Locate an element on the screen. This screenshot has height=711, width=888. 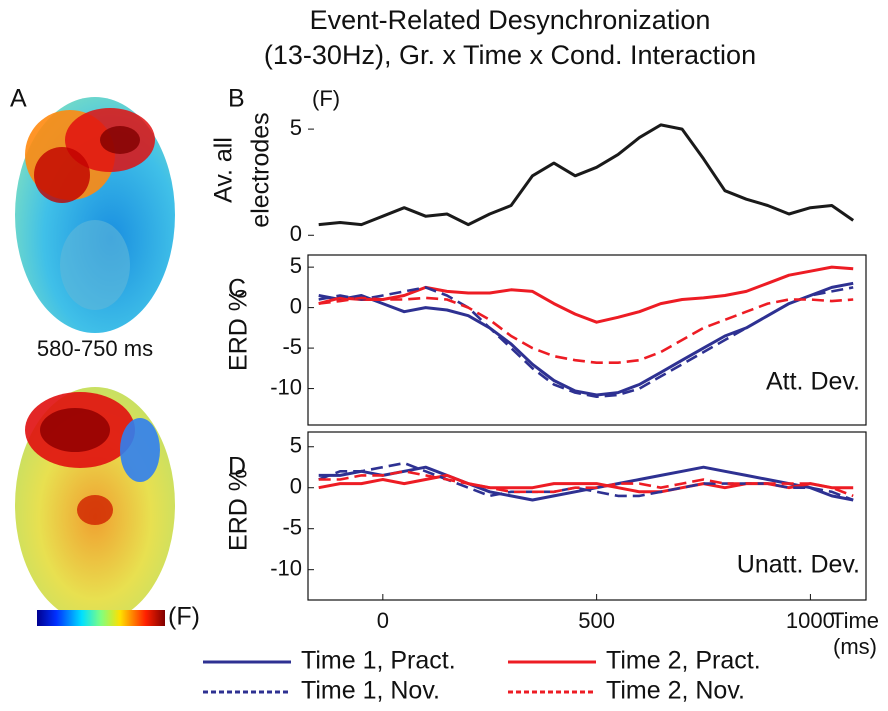
x-tick-label: 1000 is located at coordinates (810, 620).